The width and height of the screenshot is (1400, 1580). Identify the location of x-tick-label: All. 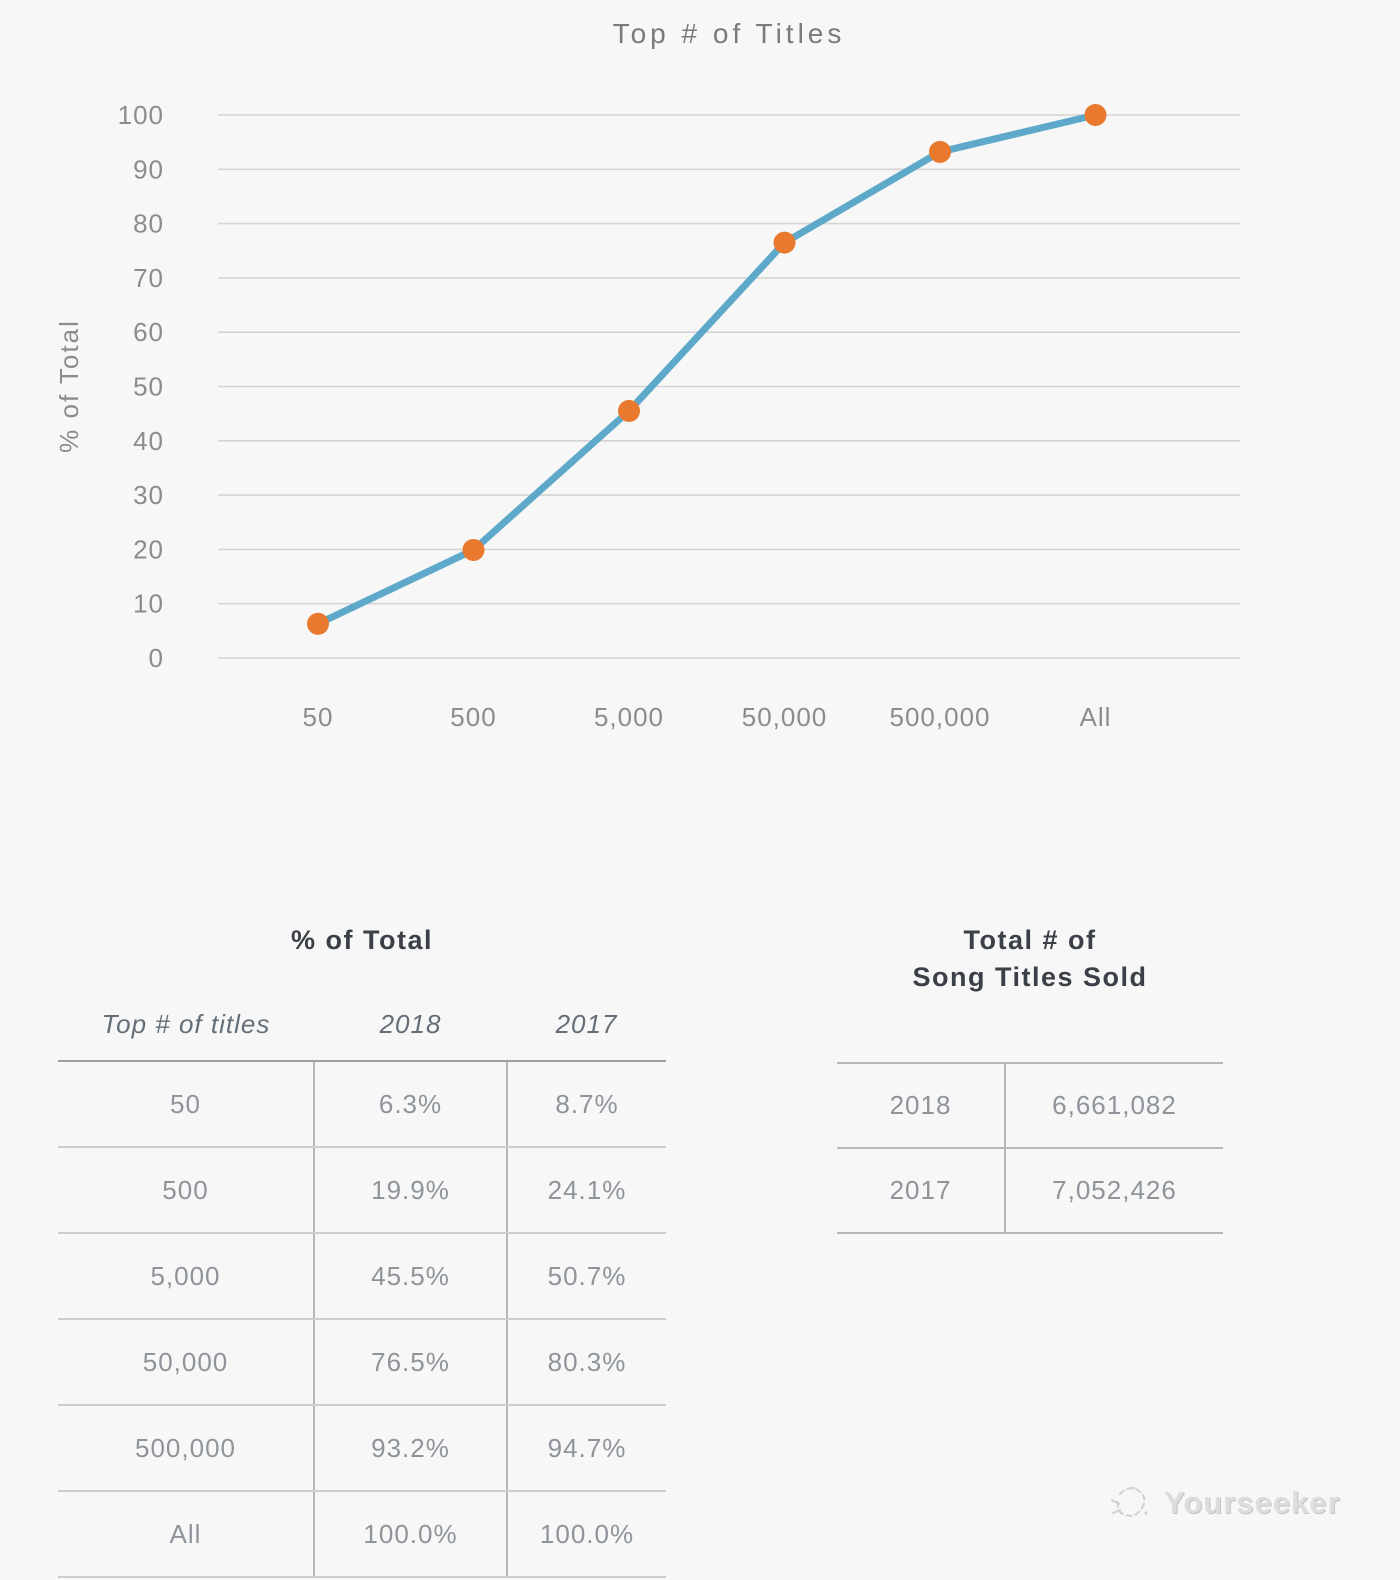
(1096, 717).